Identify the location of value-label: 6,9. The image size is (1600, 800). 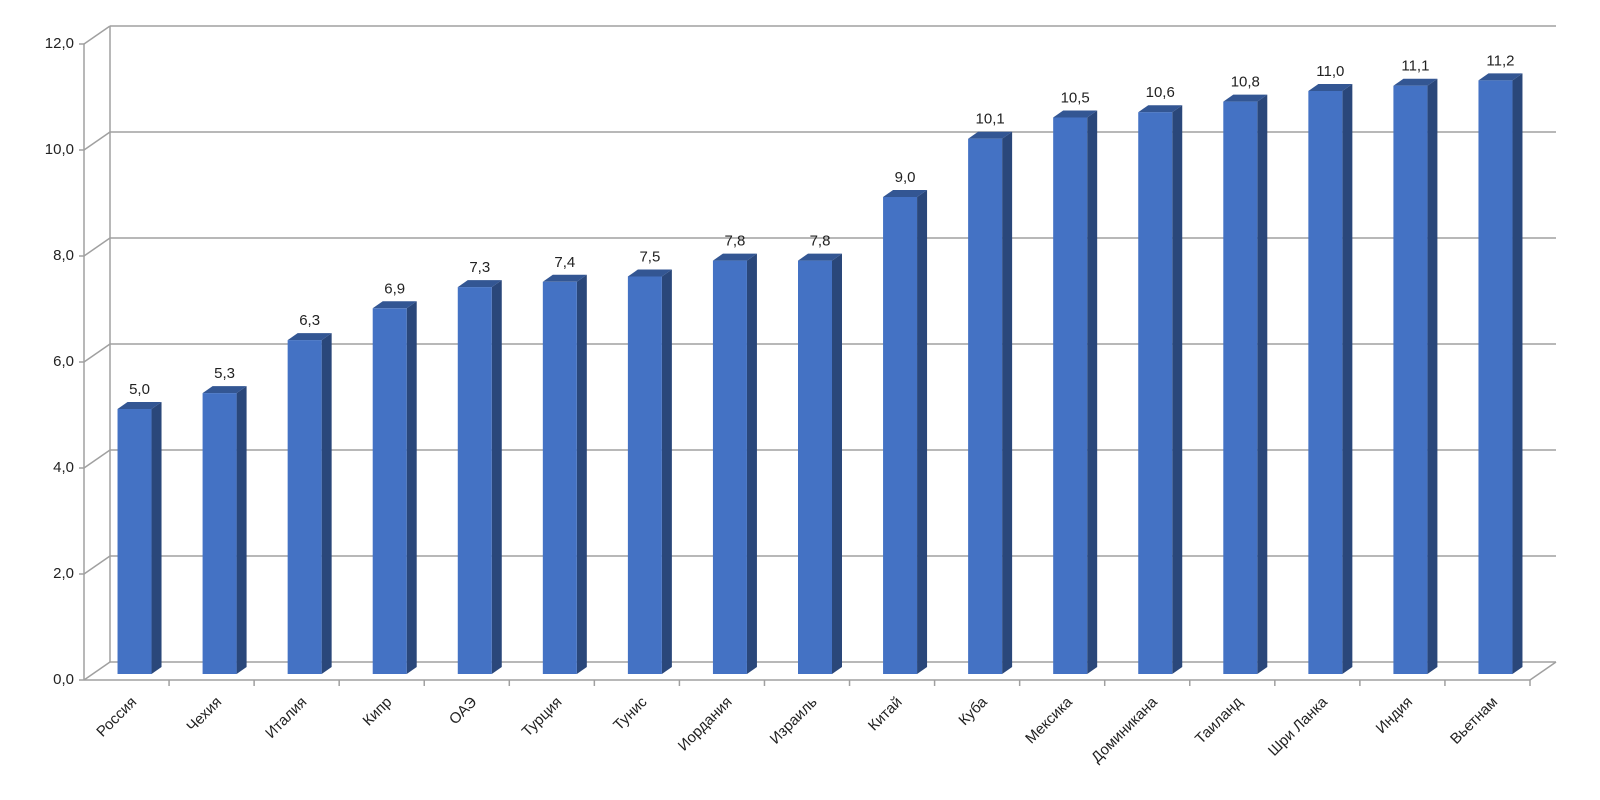
(394, 288).